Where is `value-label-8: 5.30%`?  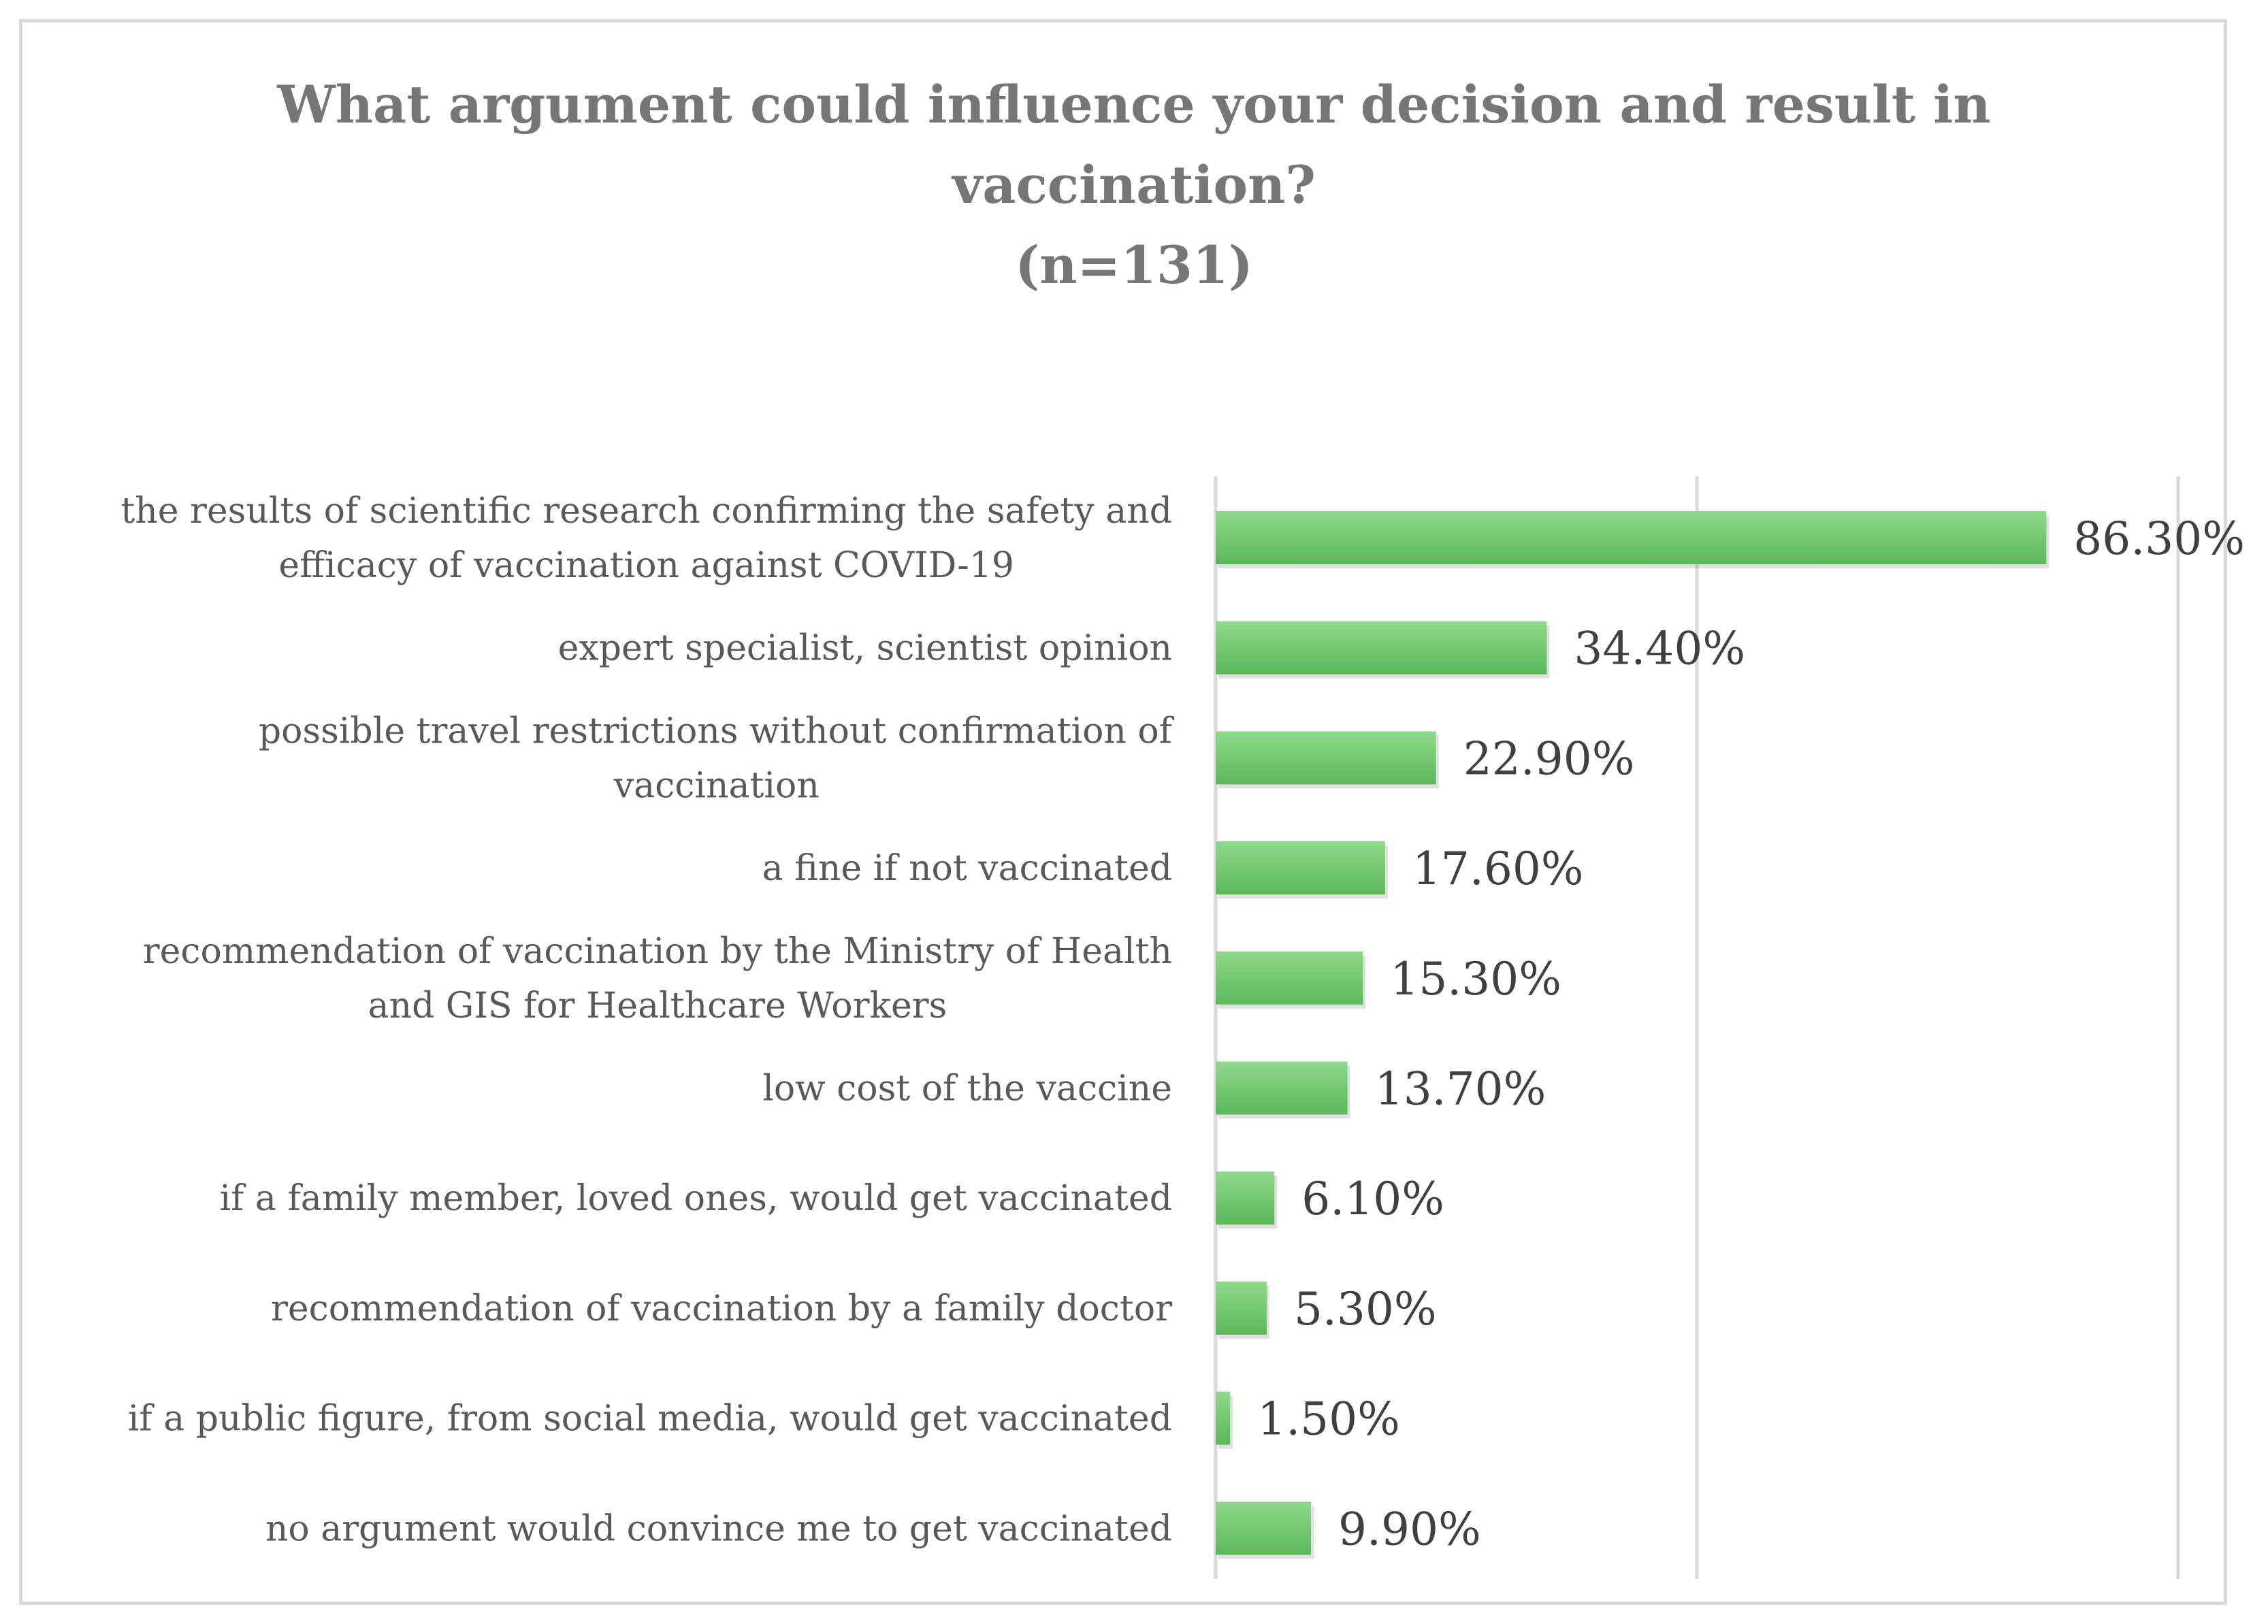
value-label-8: 5.30% is located at coordinates (1366, 1309).